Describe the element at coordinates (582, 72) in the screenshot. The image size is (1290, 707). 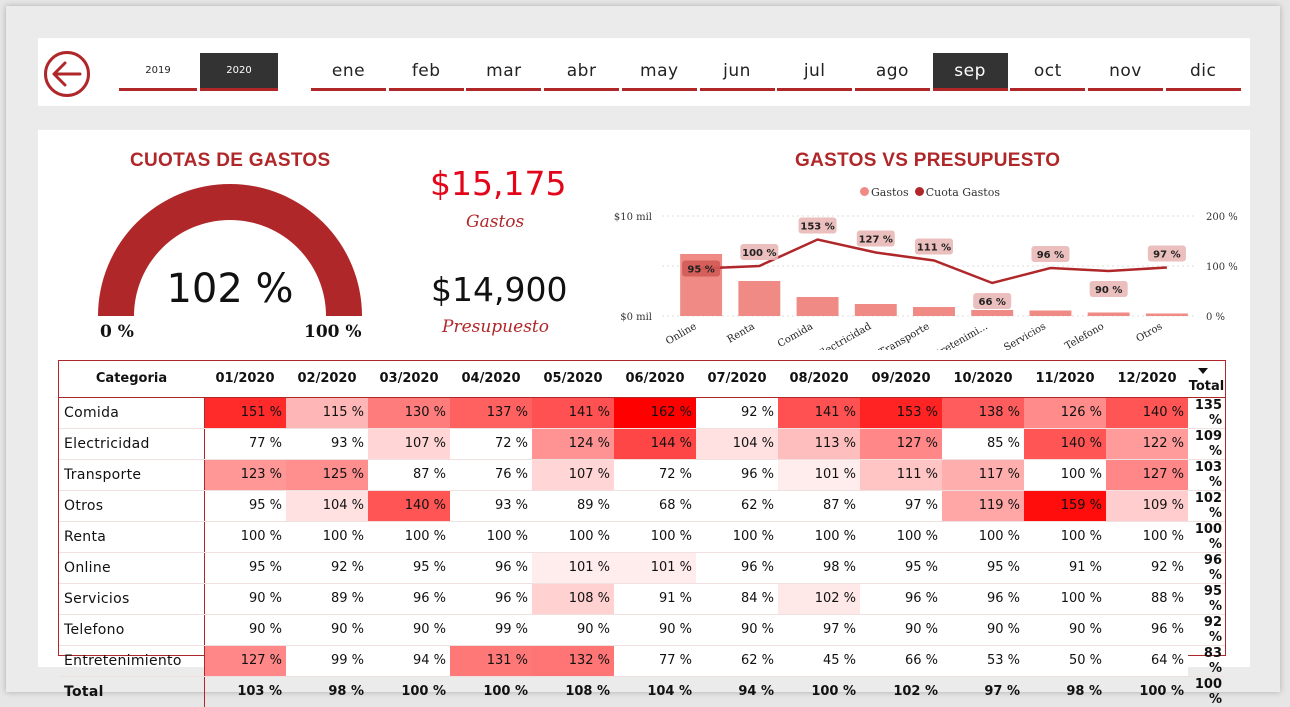
I see `month-button-abr: abr` at that location.